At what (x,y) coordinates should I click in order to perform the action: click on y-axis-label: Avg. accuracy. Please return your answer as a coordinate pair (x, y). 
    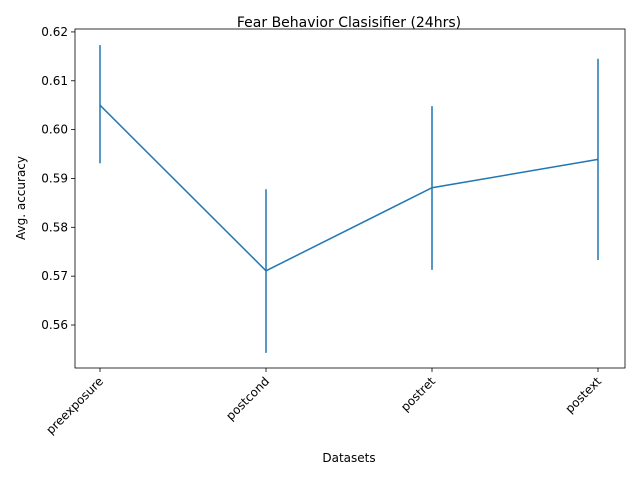
    Looking at the image, I should click on (21, 198).